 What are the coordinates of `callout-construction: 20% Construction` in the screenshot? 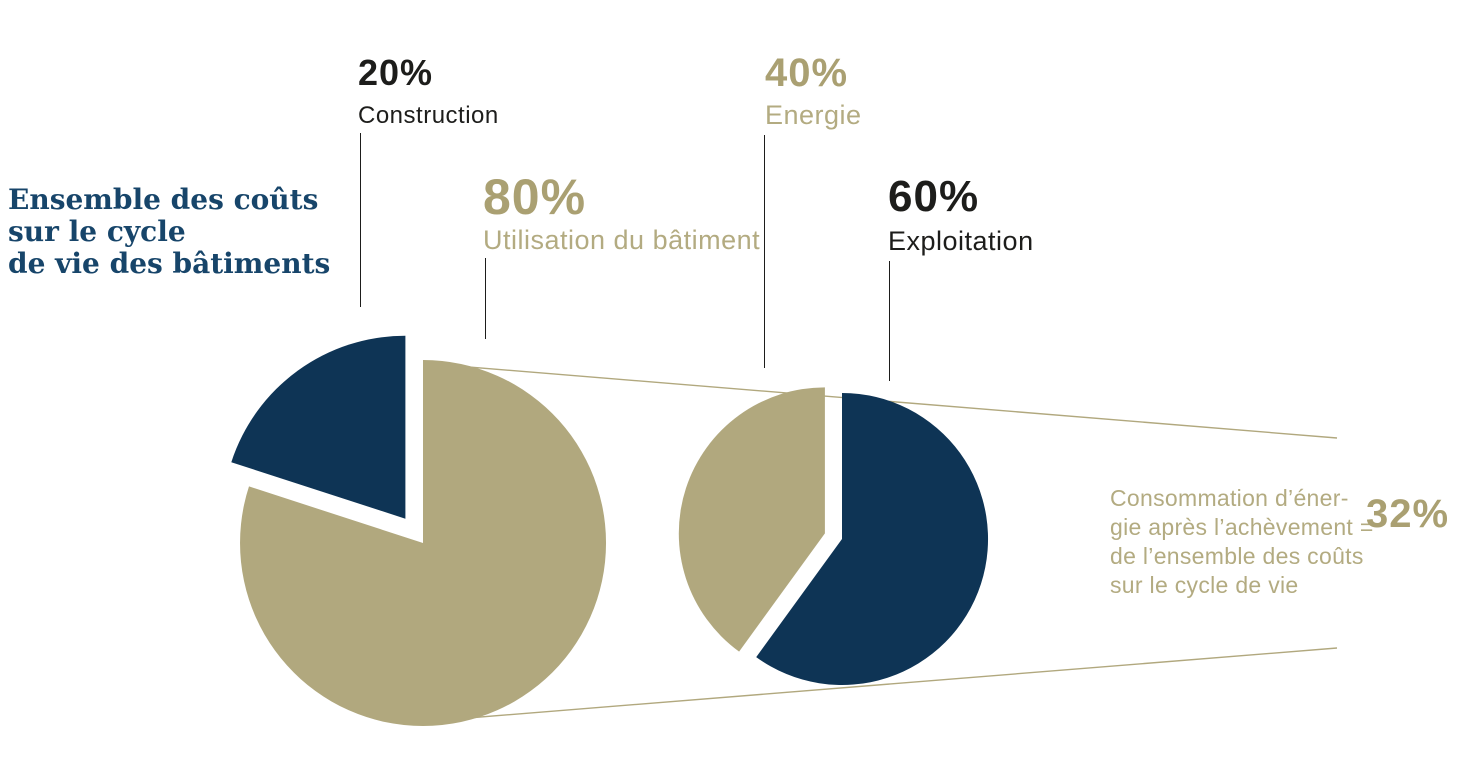 It's located at (428, 92).